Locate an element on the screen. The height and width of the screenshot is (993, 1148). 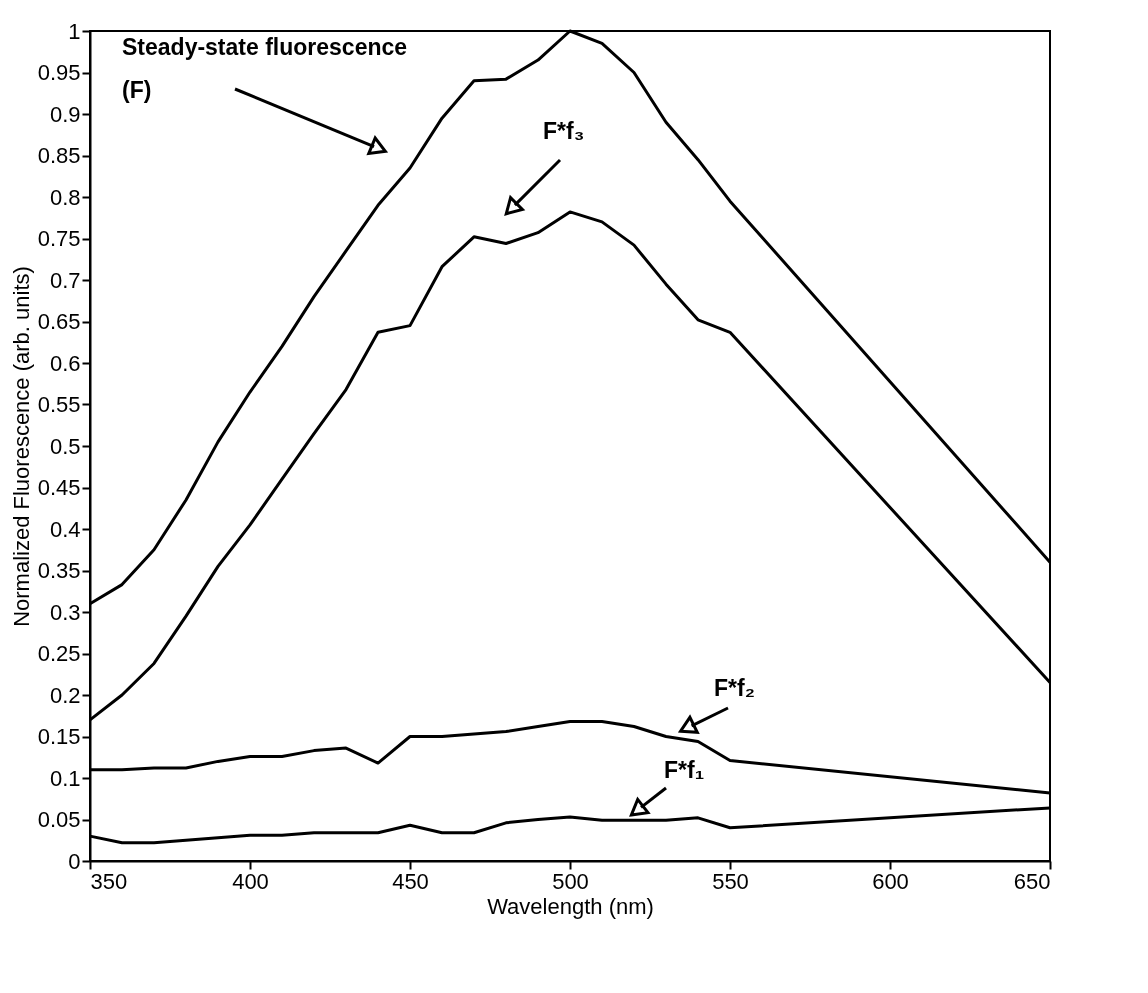
y-tick-label: 0.25 is located at coordinates (59, 653).